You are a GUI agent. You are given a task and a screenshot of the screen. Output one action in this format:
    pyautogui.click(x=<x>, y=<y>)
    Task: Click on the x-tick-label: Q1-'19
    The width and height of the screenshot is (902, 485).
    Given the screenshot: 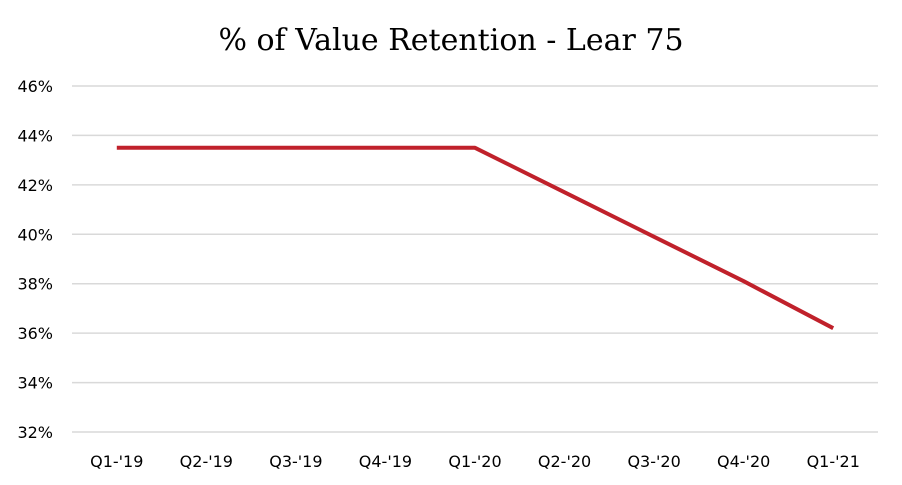 What is the action you would take?
    pyautogui.click(x=116, y=461)
    